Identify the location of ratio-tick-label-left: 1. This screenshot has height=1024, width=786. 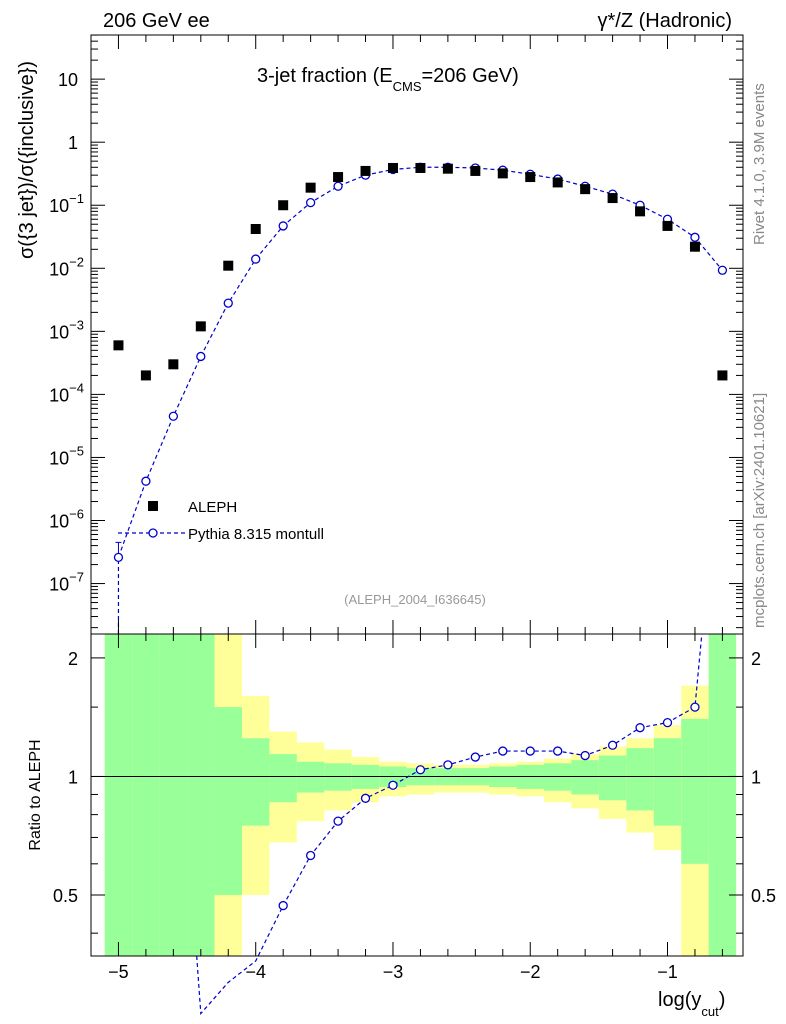
(73, 777).